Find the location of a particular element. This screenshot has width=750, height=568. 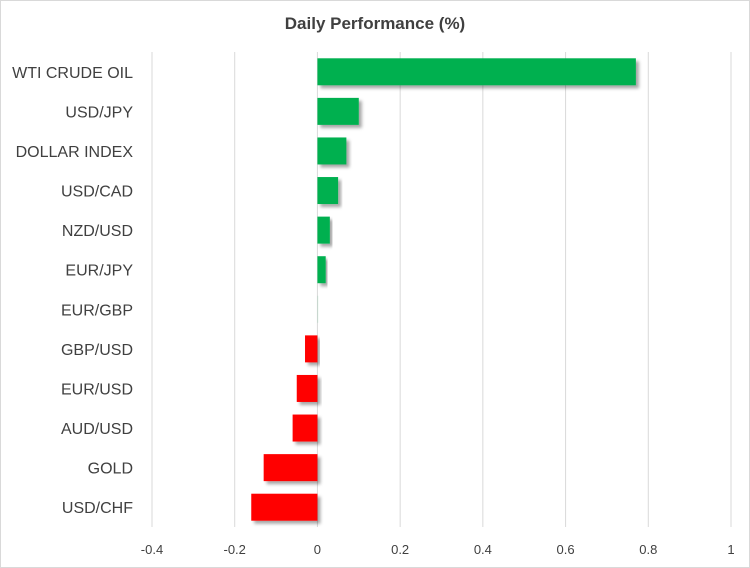

category-label: DOLLAR INDEX is located at coordinates (75, 152).